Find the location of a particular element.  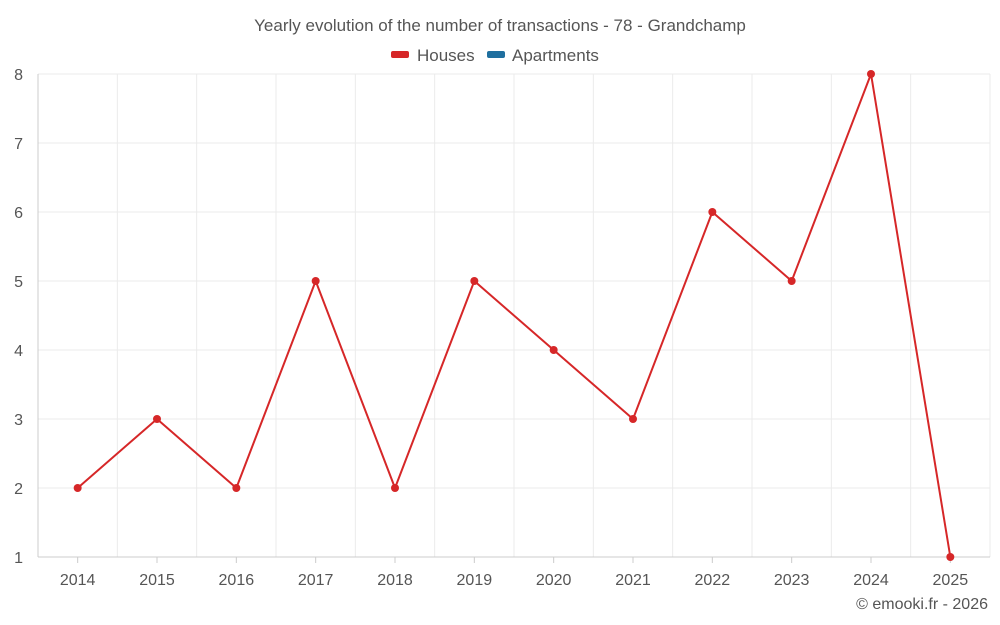

x-tick-label: 2014 is located at coordinates (78, 580).